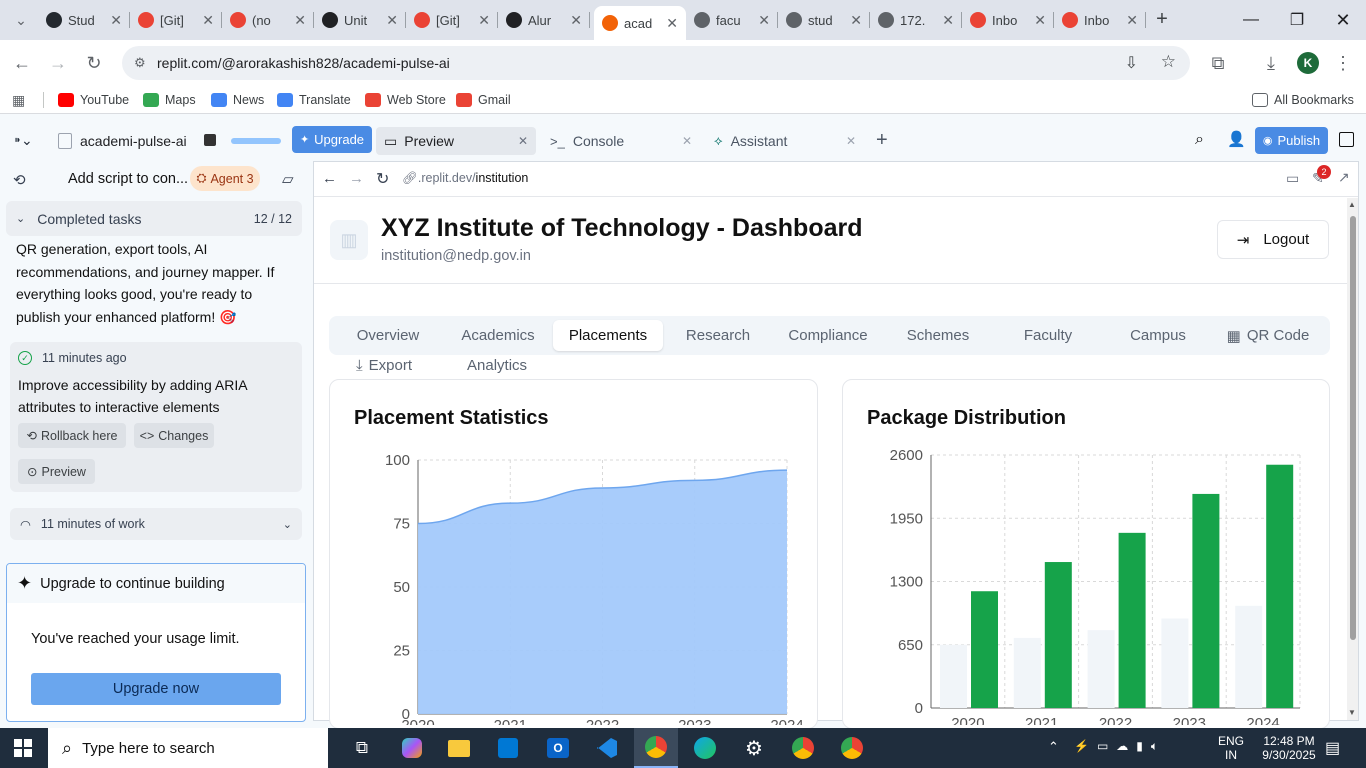 The width and height of the screenshot is (1366, 768). Describe the element at coordinates (174, 435) in the screenshot. I see `changes-button: <> Changes` at that location.